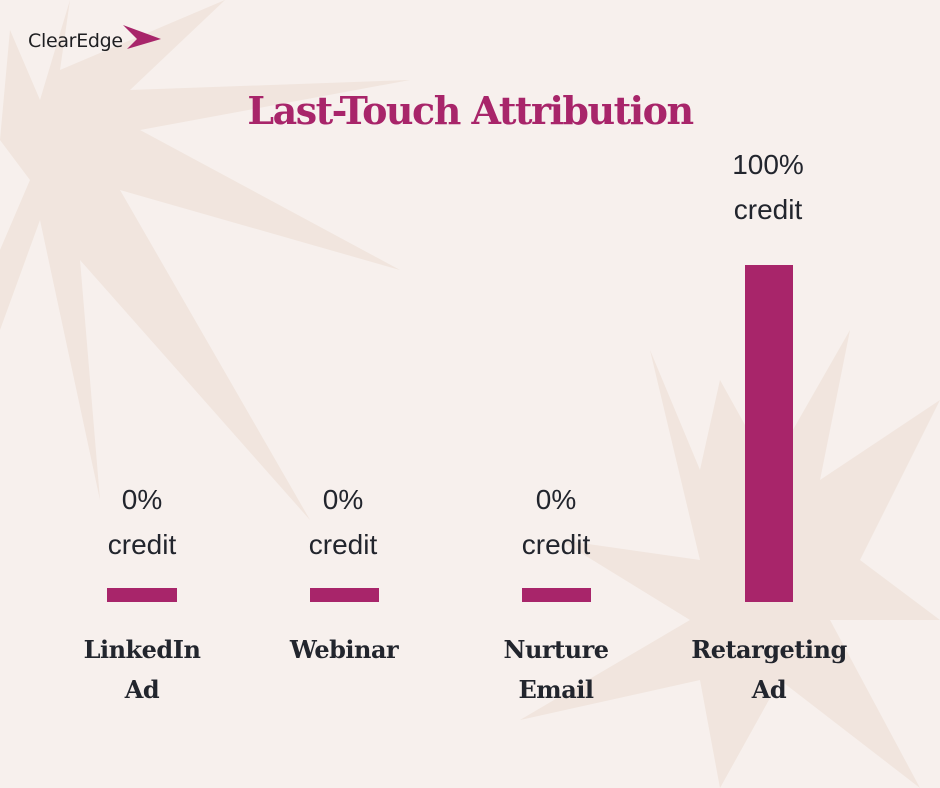 This screenshot has height=788, width=940. I want to click on bar-linkedin-ad, so click(142, 595).